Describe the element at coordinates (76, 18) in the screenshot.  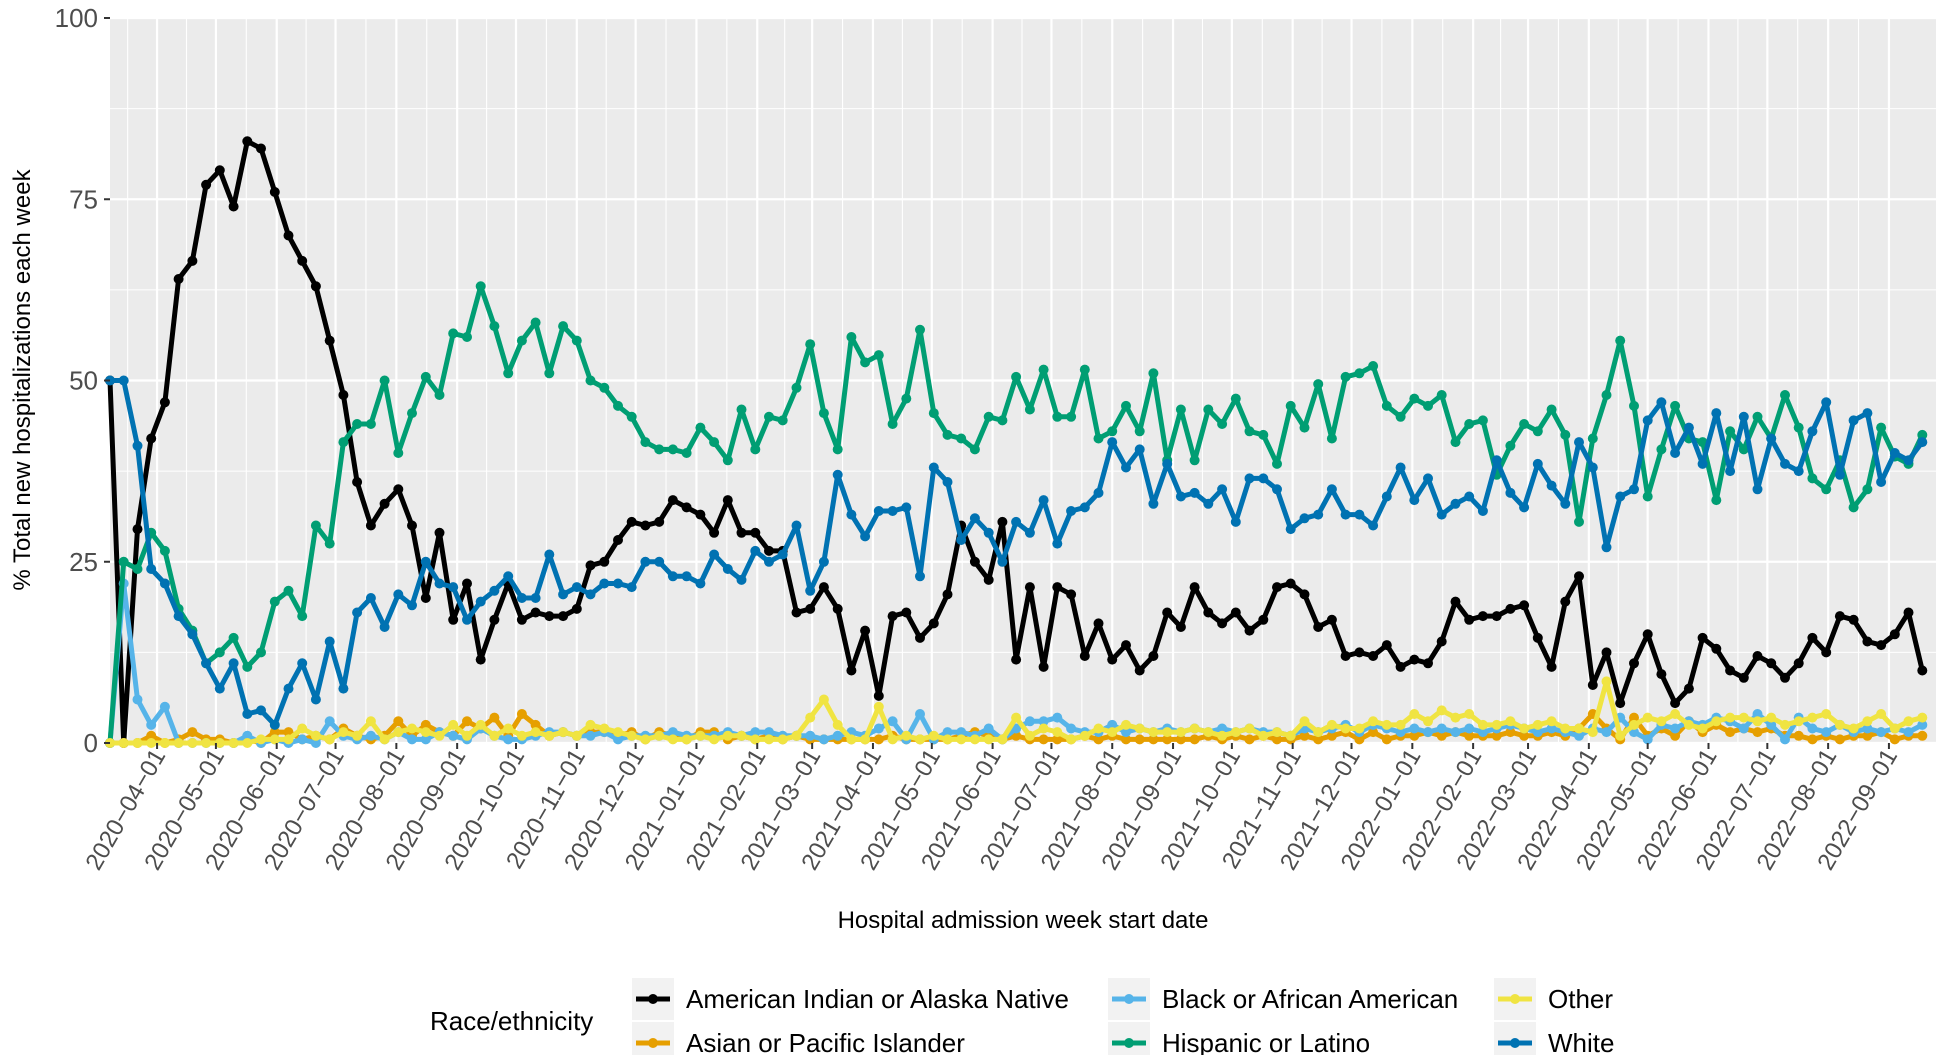
I see `y-tick-label: 100` at that location.